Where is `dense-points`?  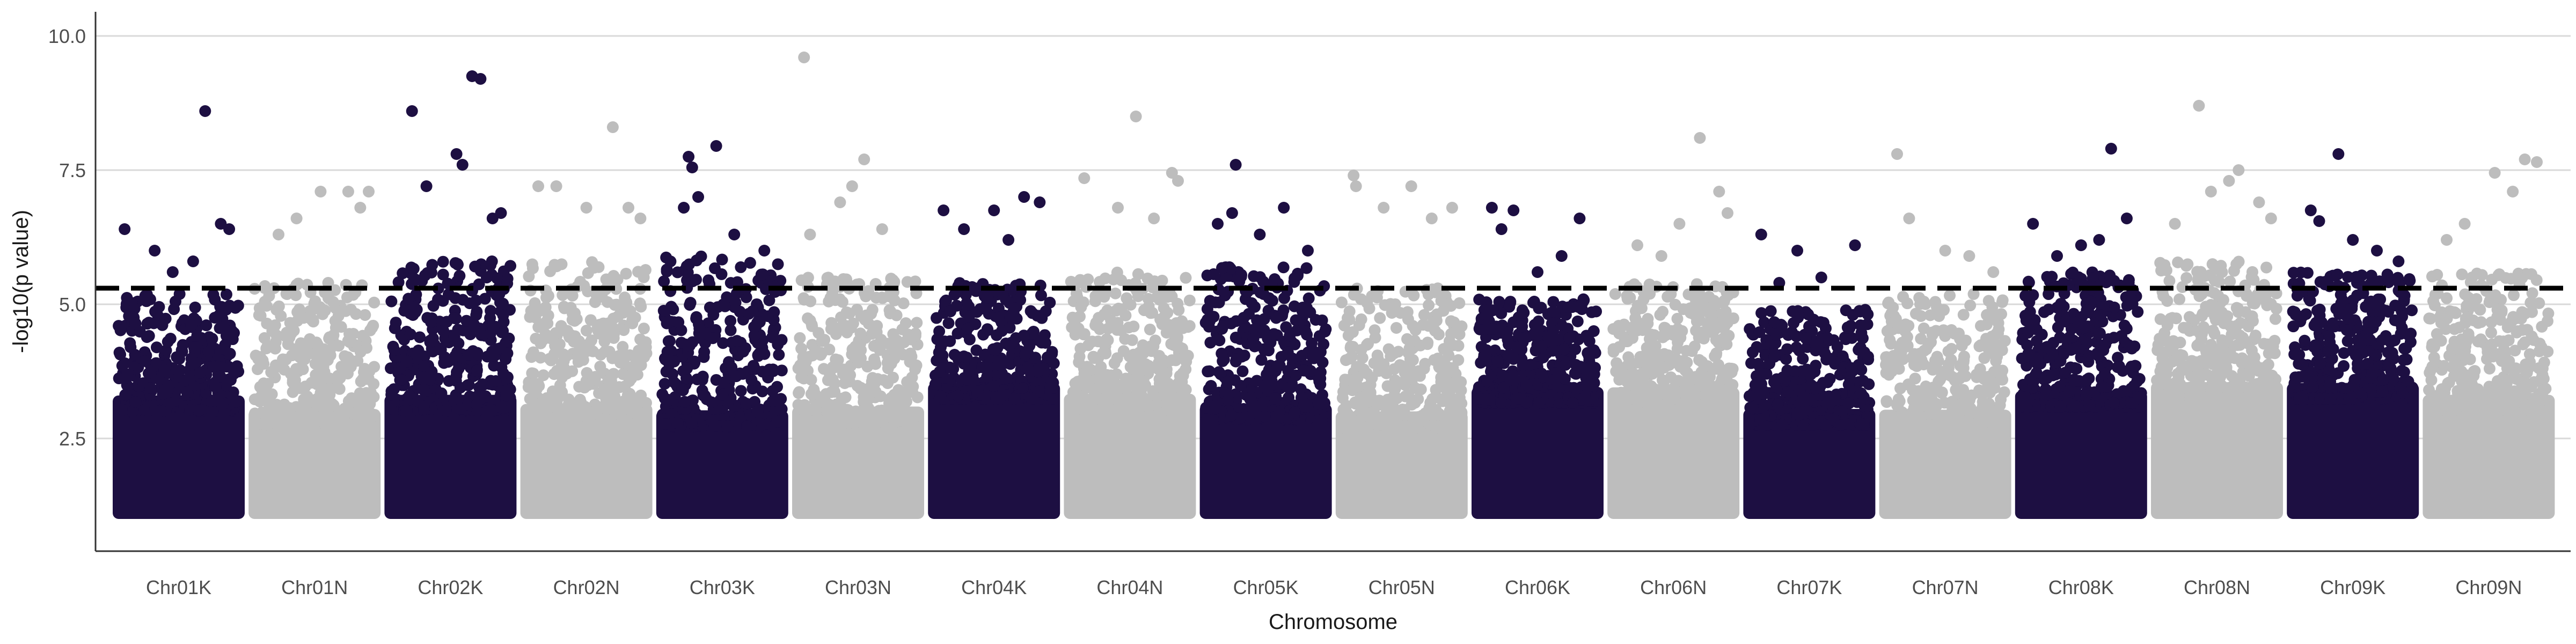 dense-points is located at coordinates (994, 451).